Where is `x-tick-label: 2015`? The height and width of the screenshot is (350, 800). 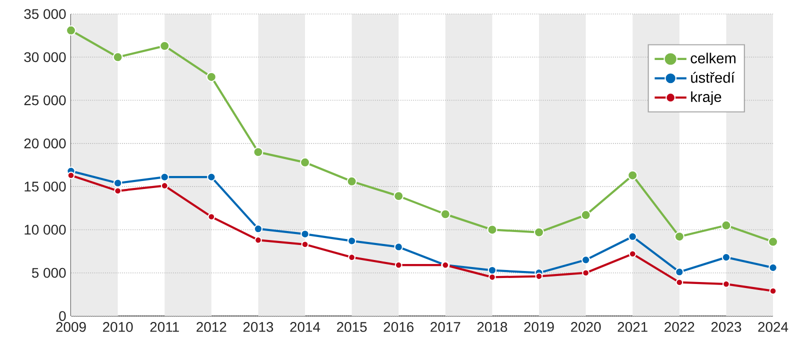 x-tick-label: 2015 is located at coordinates (352, 327).